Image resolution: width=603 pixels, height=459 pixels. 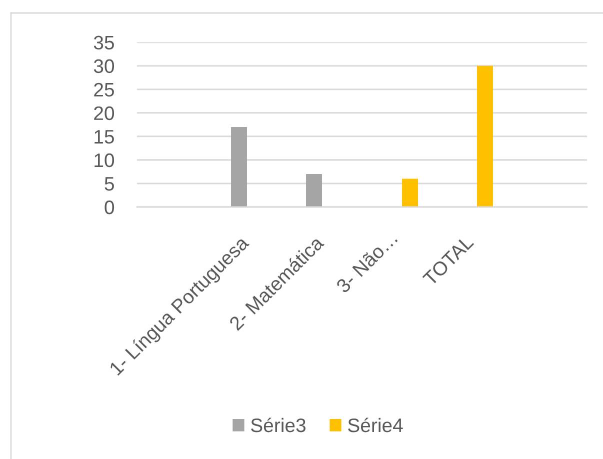 What do you see at coordinates (109, 207) in the screenshot?
I see `y-tick-label: 0` at bounding box center [109, 207].